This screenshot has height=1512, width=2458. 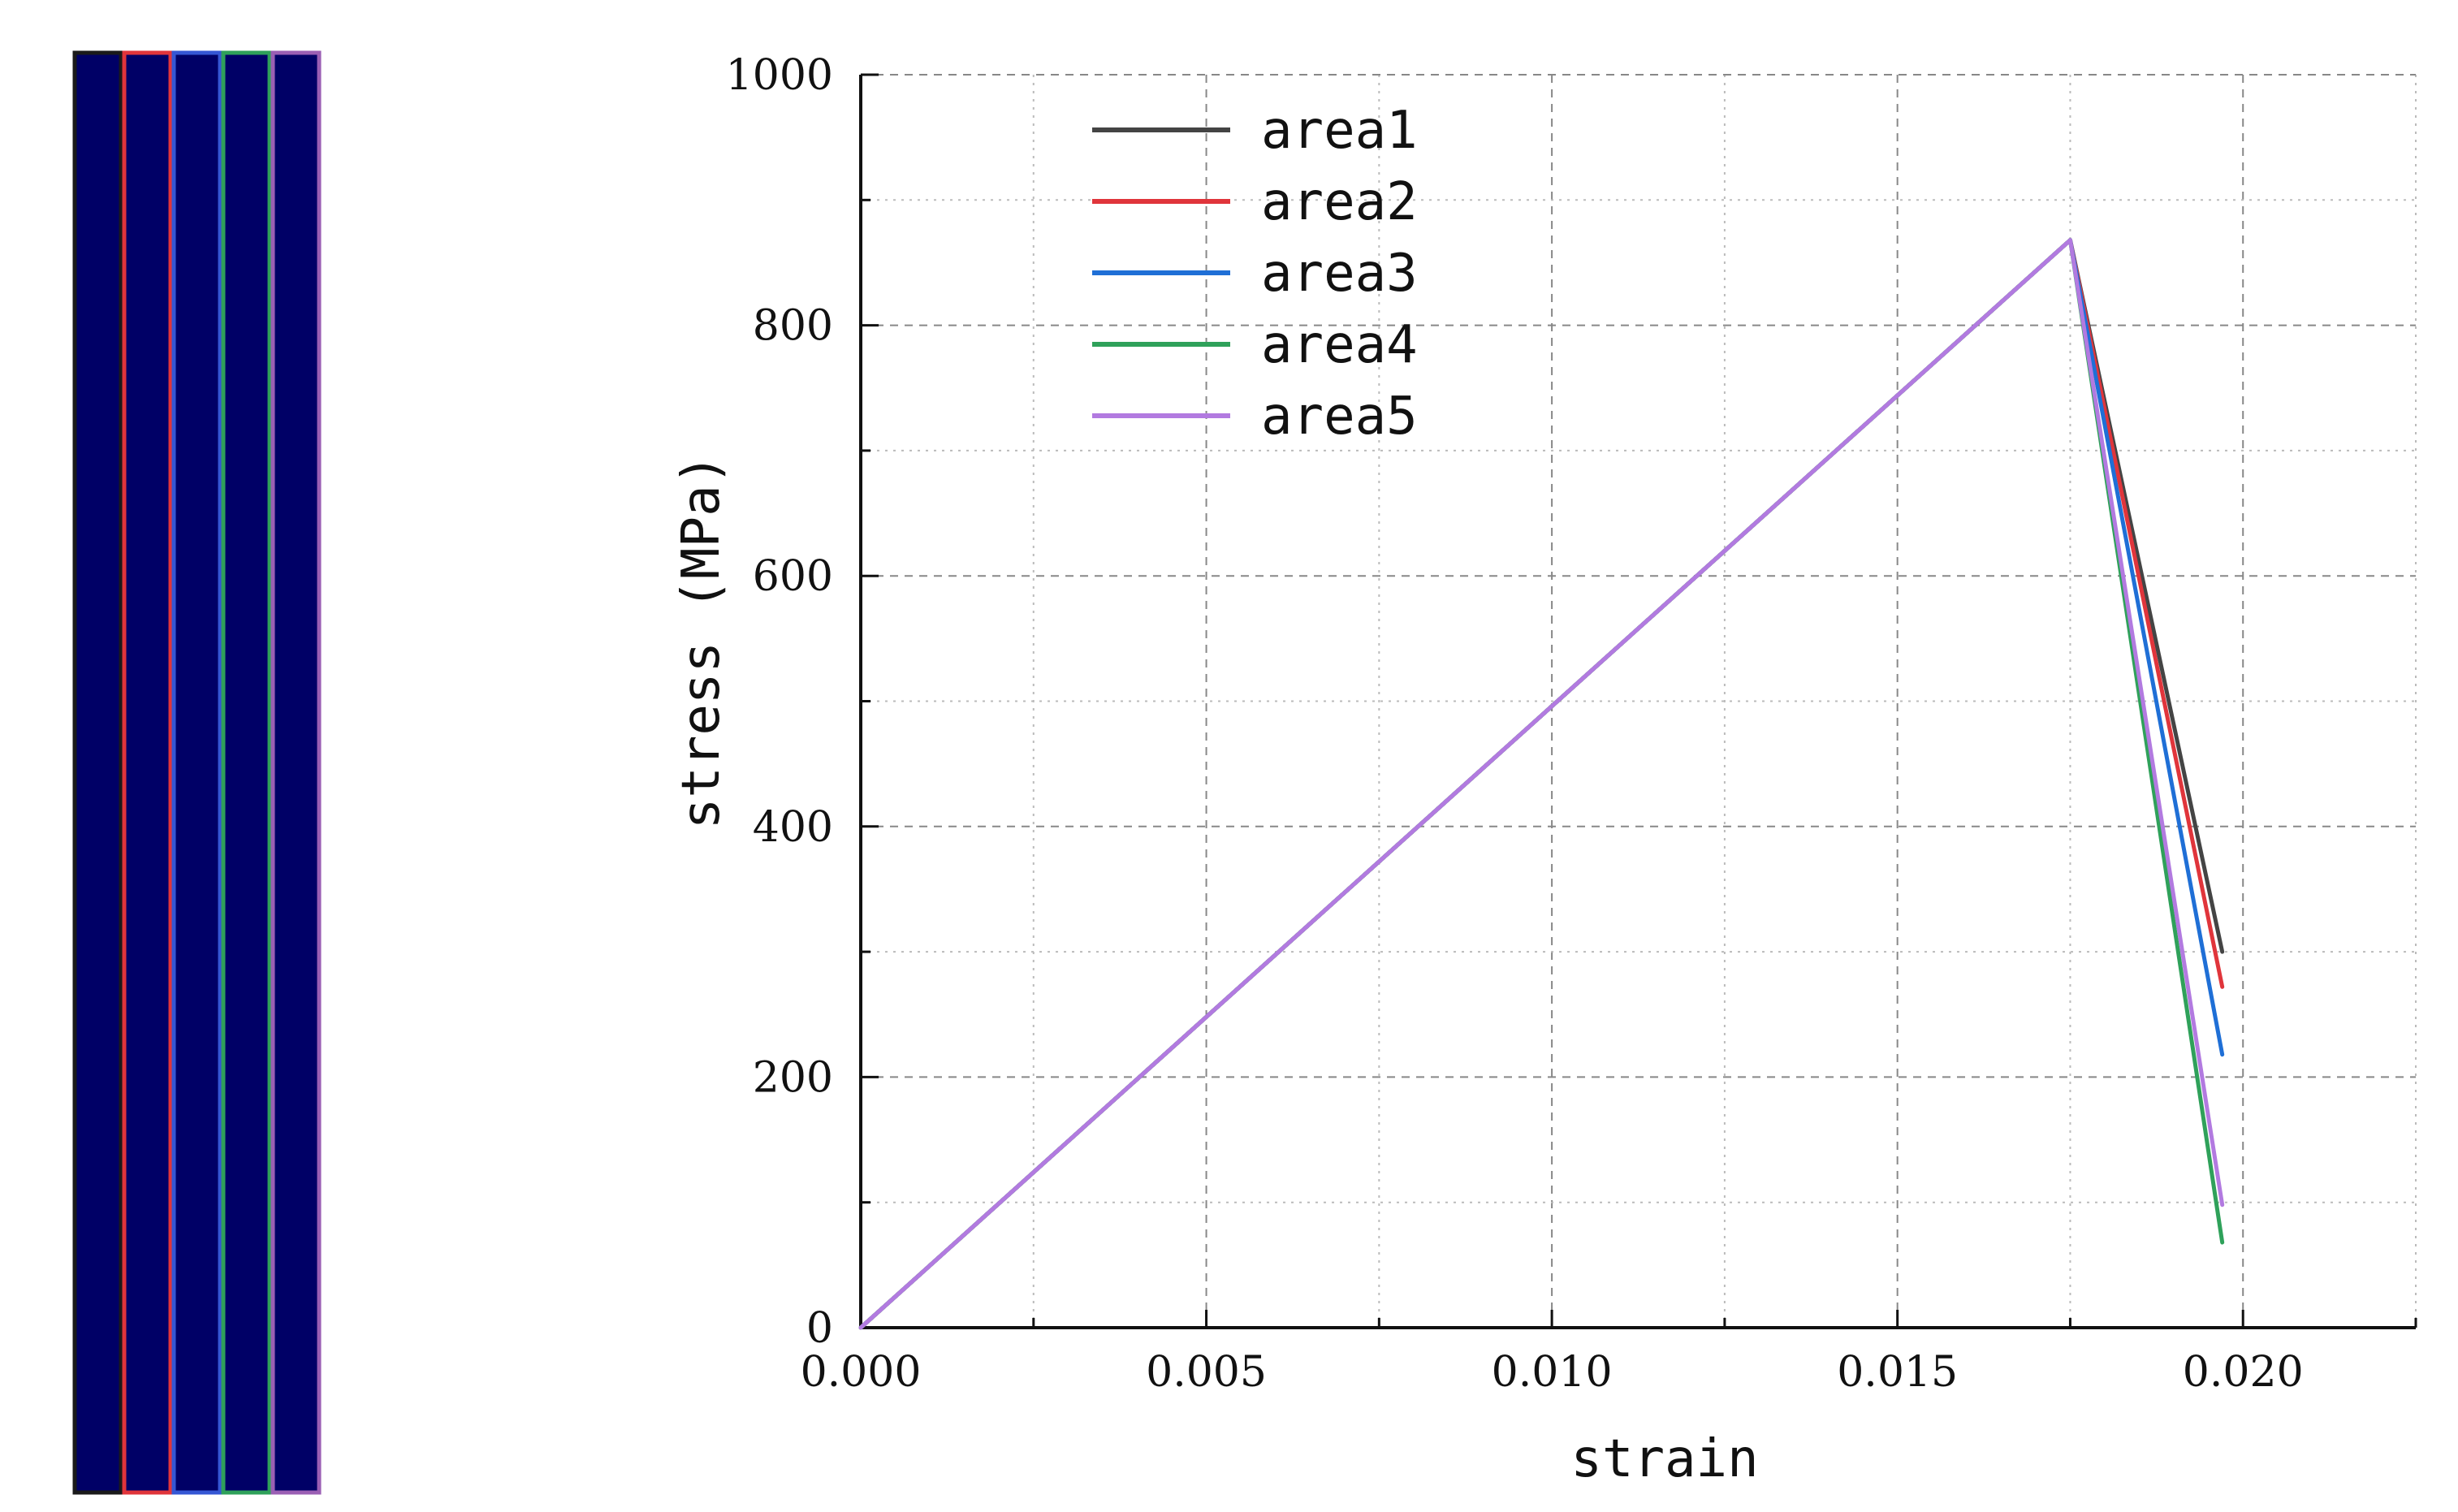 What do you see at coordinates (1664, 1459) in the screenshot?
I see `x-axis-label: strain` at bounding box center [1664, 1459].